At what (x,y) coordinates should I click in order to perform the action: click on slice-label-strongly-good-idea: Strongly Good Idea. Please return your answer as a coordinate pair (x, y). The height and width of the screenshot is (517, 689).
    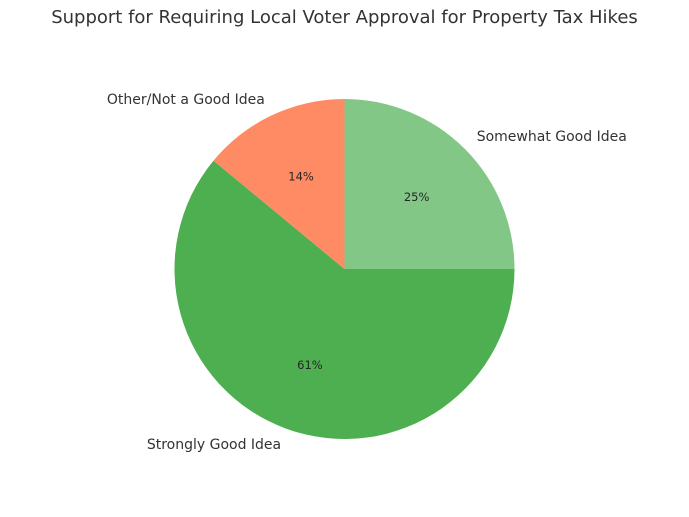
    Looking at the image, I should click on (214, 445).